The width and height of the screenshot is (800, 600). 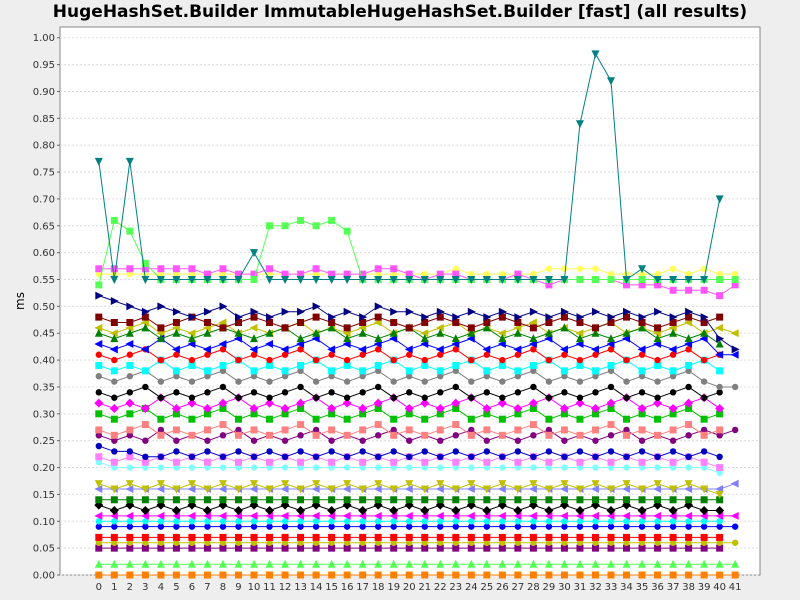 What do you see at coordinates (44, 307) in the screenshot?
I see `y-tick-label: 0.50` at bounding box center [44, 307].